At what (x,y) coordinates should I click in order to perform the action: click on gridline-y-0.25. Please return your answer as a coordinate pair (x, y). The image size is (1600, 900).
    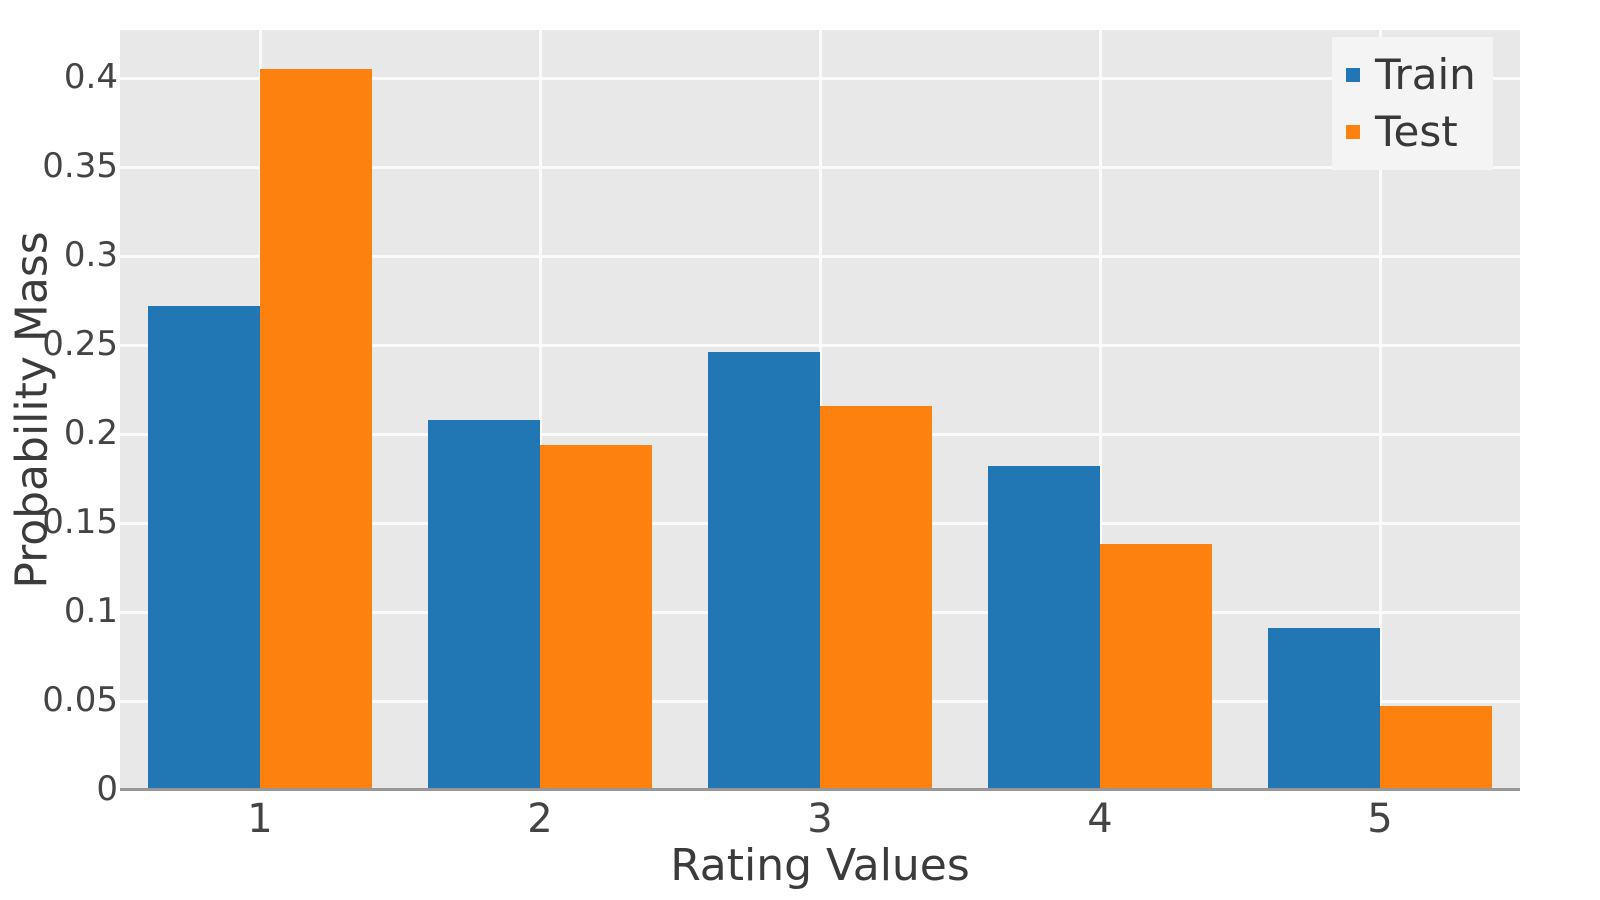
    Looking at the image, I should click on (820, 345).